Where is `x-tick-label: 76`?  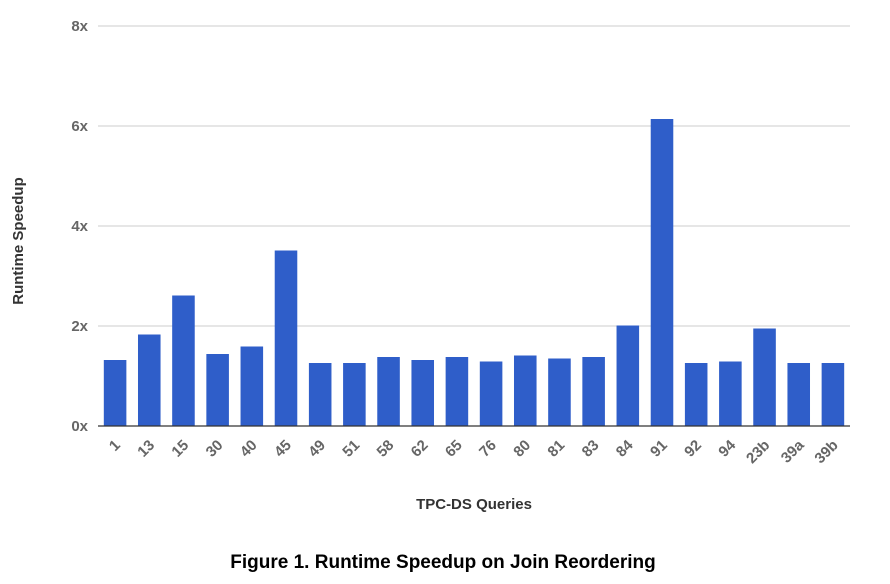 x-tick-label: 76 is located at coordinates (488, 449).